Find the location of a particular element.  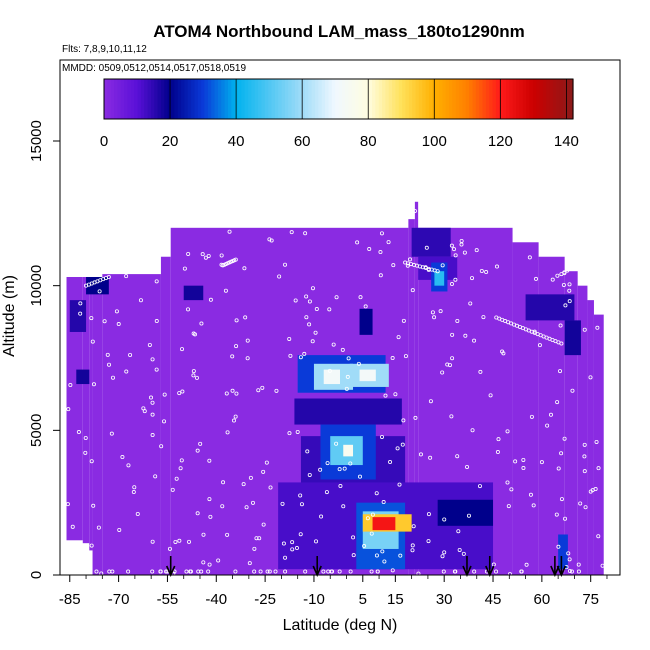

concentration-cell is located at coordinates (465, 512).